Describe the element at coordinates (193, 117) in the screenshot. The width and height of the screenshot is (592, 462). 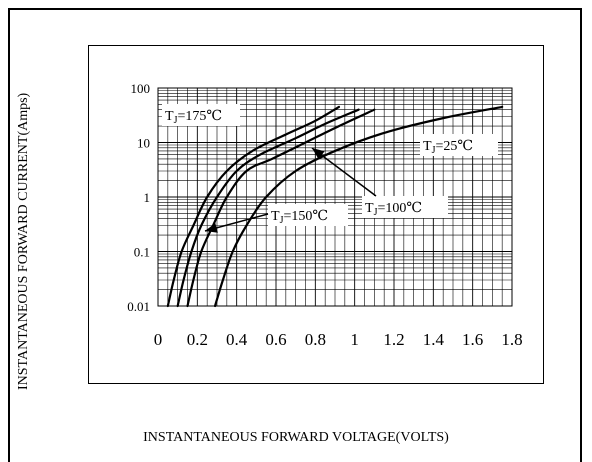
I see `annotation-text: TJ=175℃` at that location.